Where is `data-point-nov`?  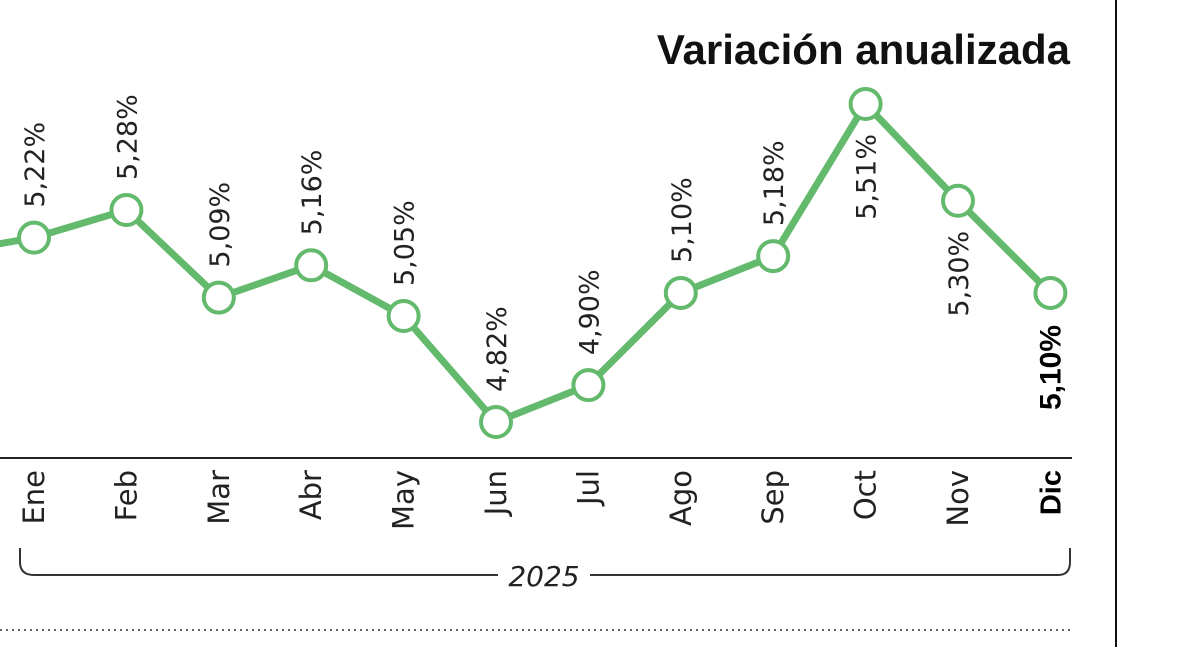
data-point-nov is located at coordinates (958, 200).